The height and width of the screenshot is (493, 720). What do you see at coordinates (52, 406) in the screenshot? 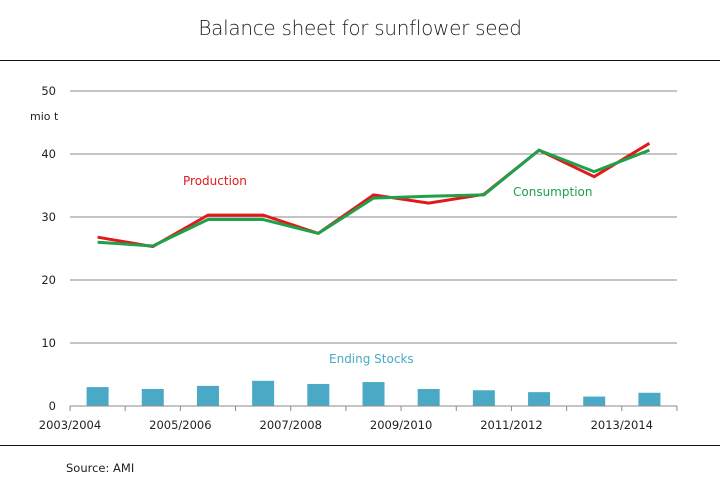
I see `y-tick-label: 0` at bounding box center [52, 406].